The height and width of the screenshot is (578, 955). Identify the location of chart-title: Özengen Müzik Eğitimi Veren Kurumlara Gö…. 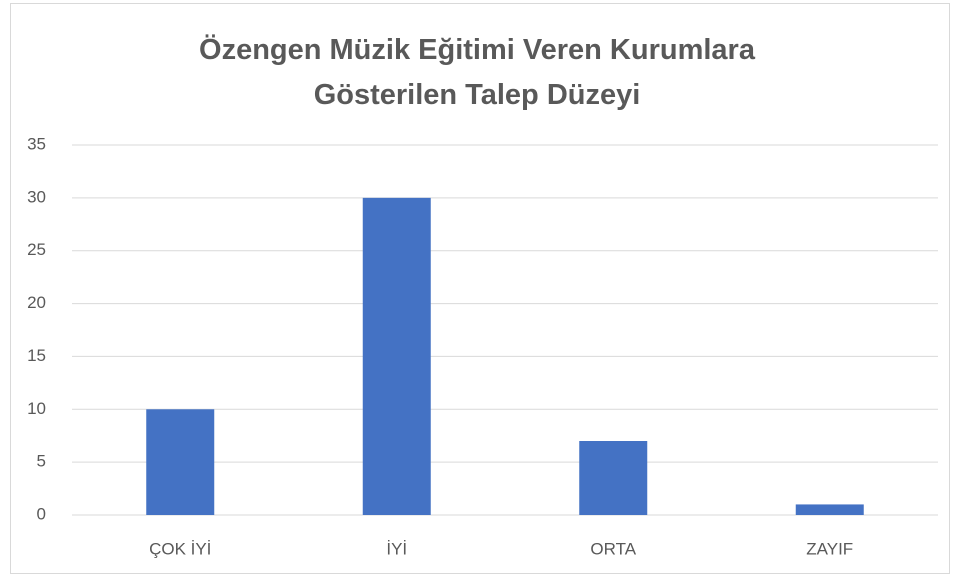
(477, 72).